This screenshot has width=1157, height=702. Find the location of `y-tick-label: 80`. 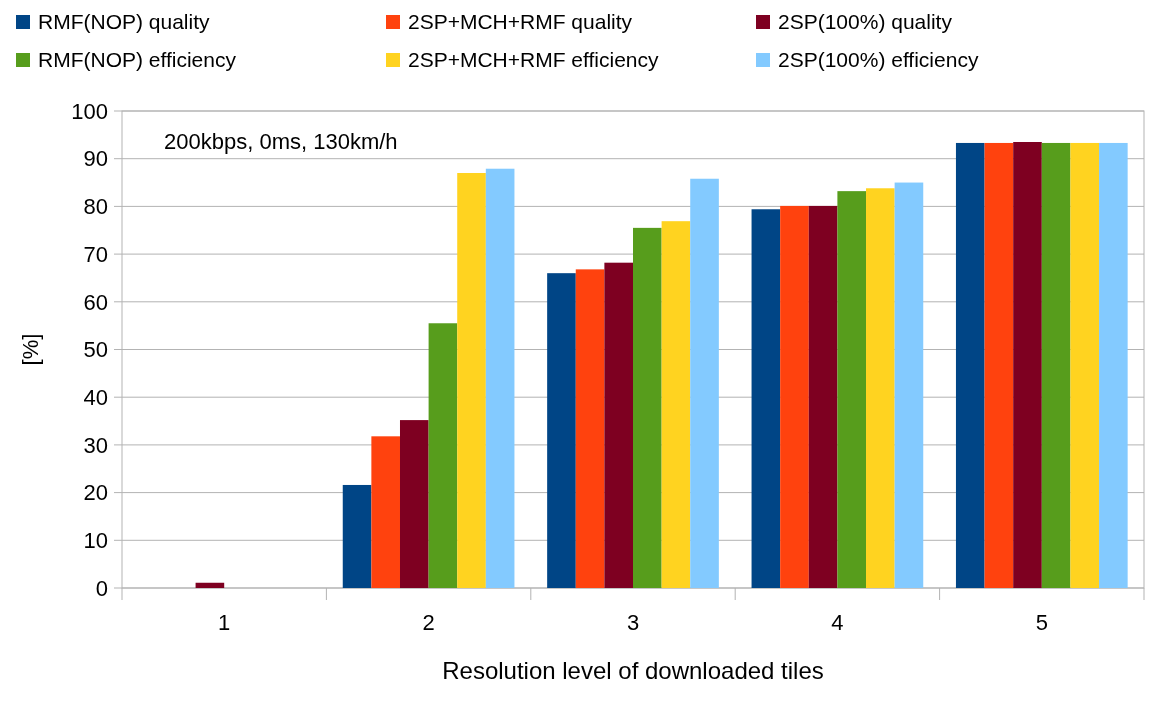

y-tick-label: 80 is located at coordinates (95, 207).